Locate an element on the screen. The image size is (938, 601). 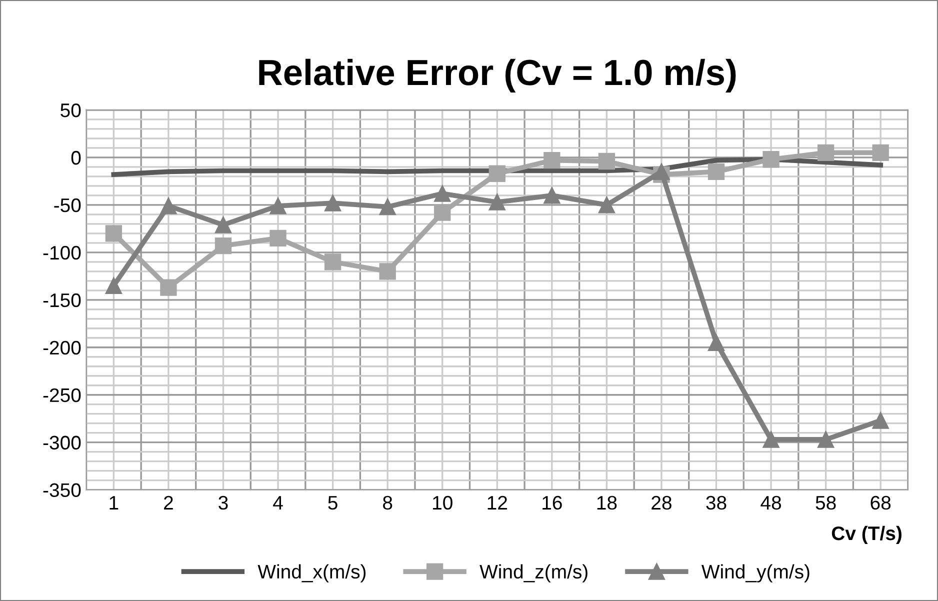
x-tick-label: 8 is located at coordinates (387, 503).